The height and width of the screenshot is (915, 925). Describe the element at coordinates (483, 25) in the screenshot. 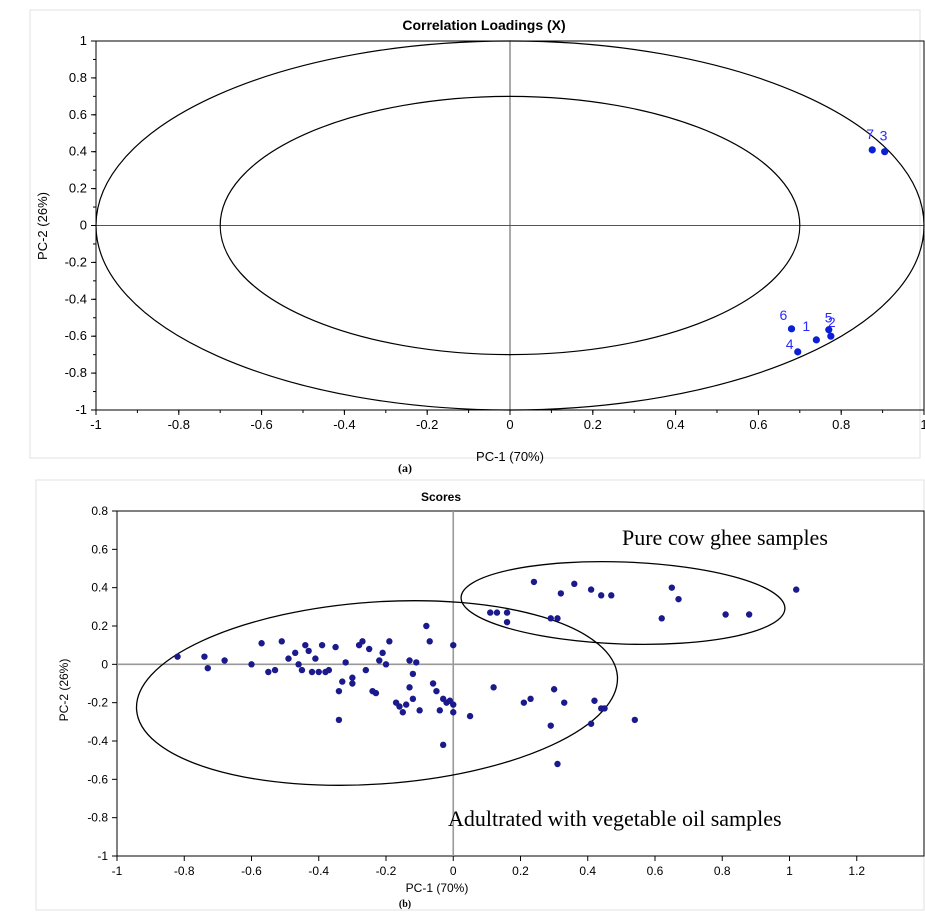

I see `chart-a-title: Correlation Loadings (X)` at that location.